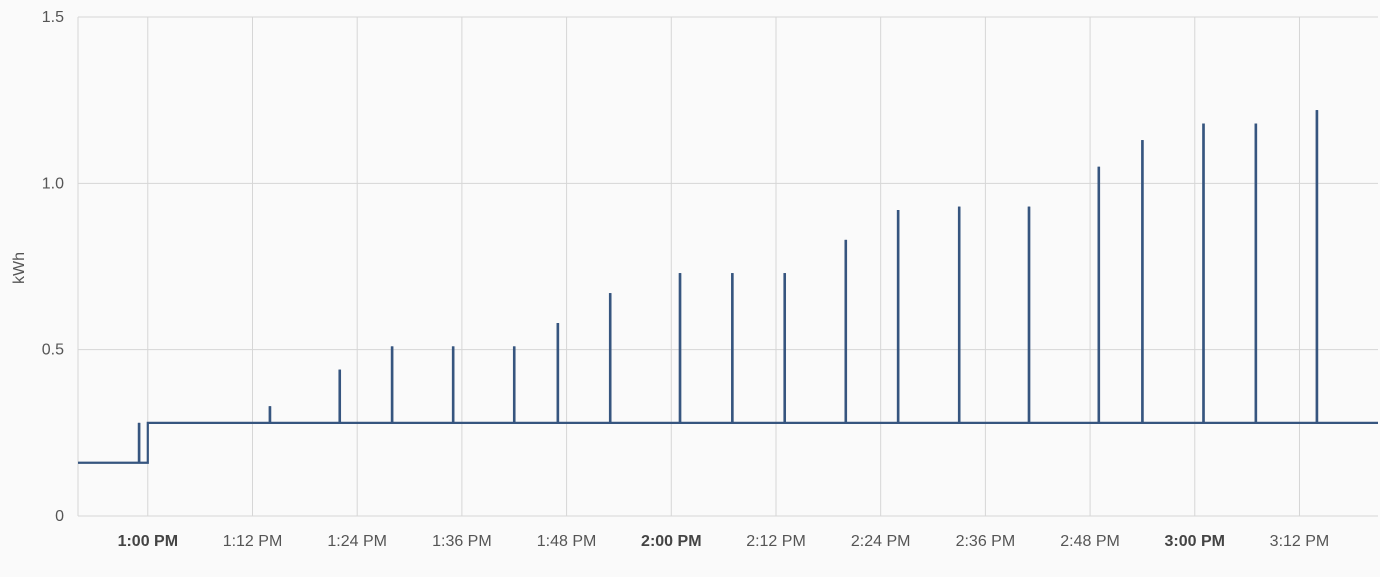  Describe the element at coordinates (357, 541) in the screenshot. I see `x-tick-label: 1:24 PM` at that location.